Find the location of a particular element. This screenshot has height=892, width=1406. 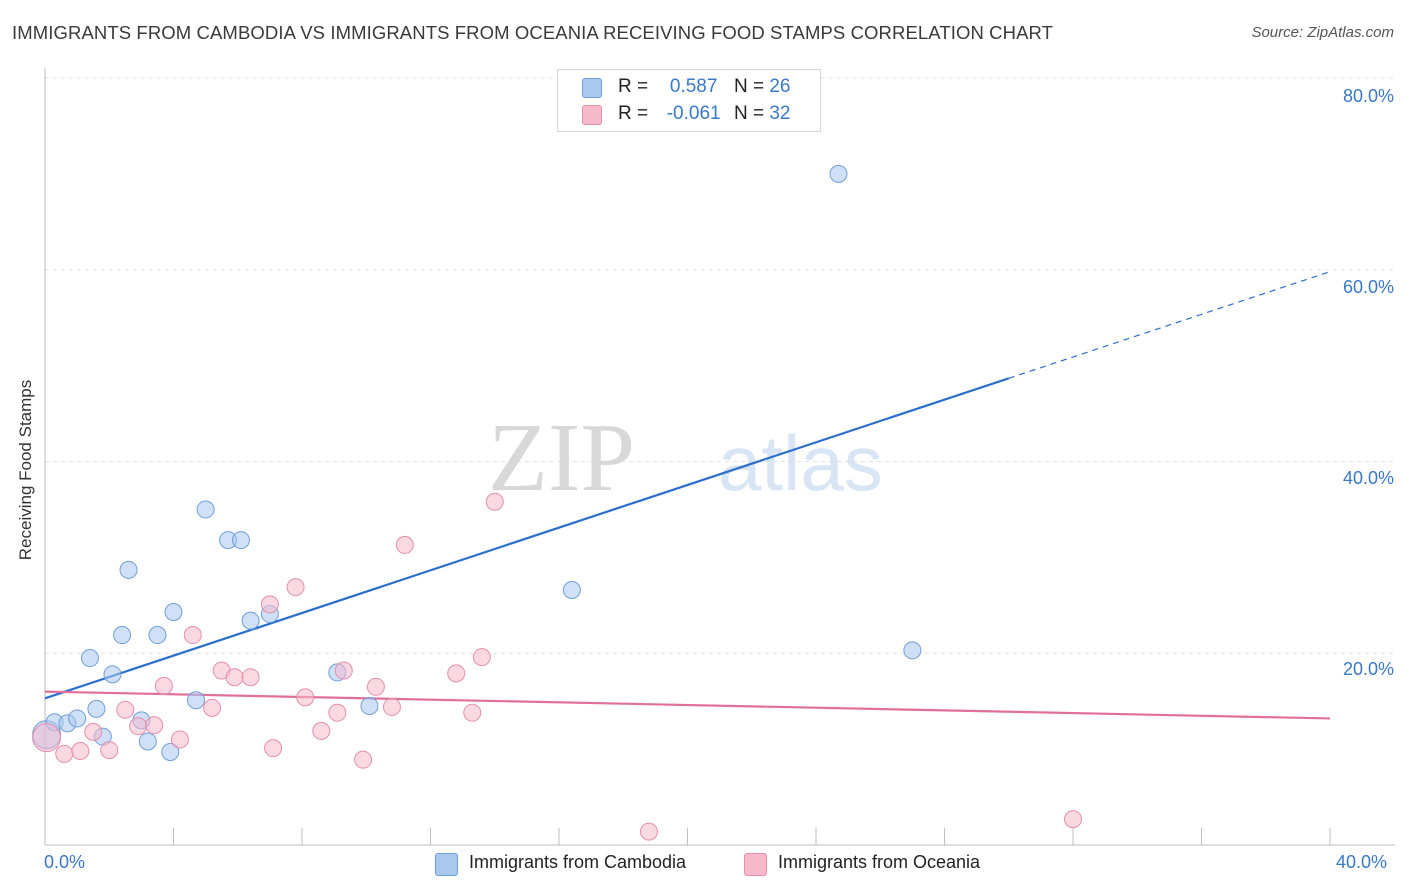

y-tick-60: 60.0% is located at coordinates (1368, 287).